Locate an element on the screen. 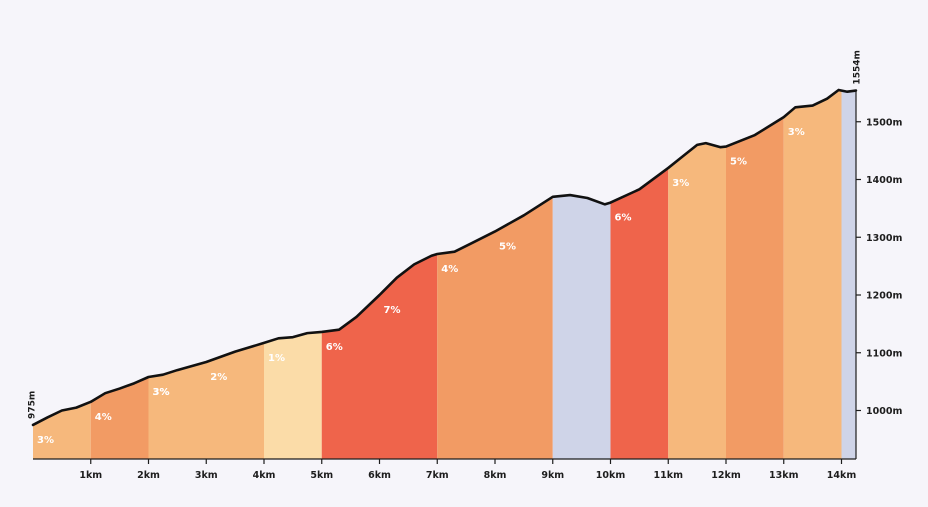 The image size is (928, 507). x-tick-label: 14km is located at coordinates (842, 475).